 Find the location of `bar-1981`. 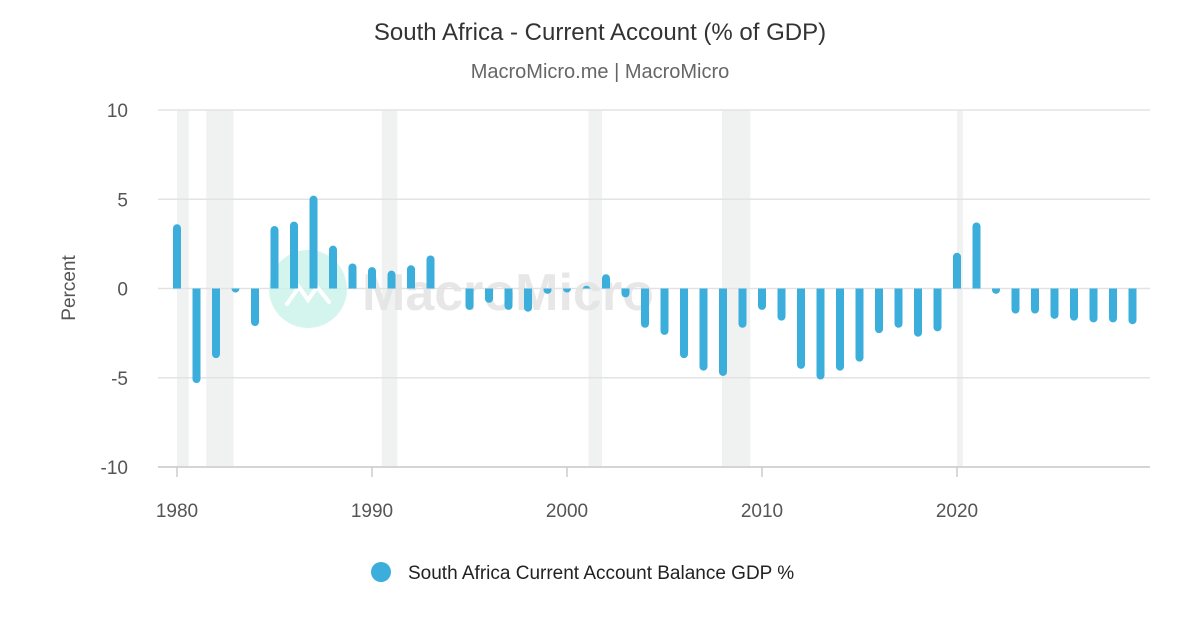

bar-1981 is located at coordinates (196, 336).